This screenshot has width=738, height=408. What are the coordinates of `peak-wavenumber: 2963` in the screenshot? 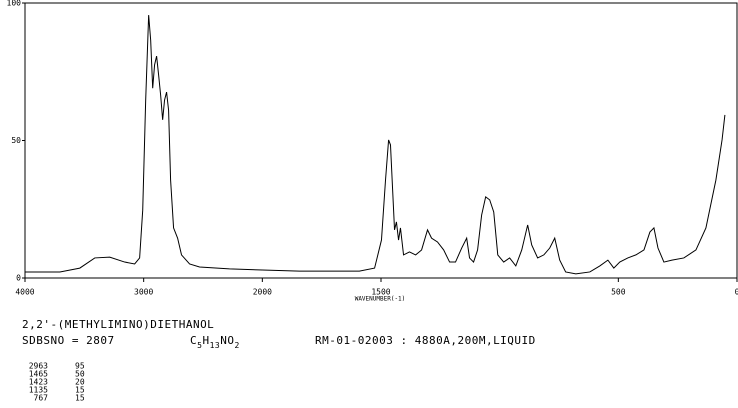 It's located at (38, 366).